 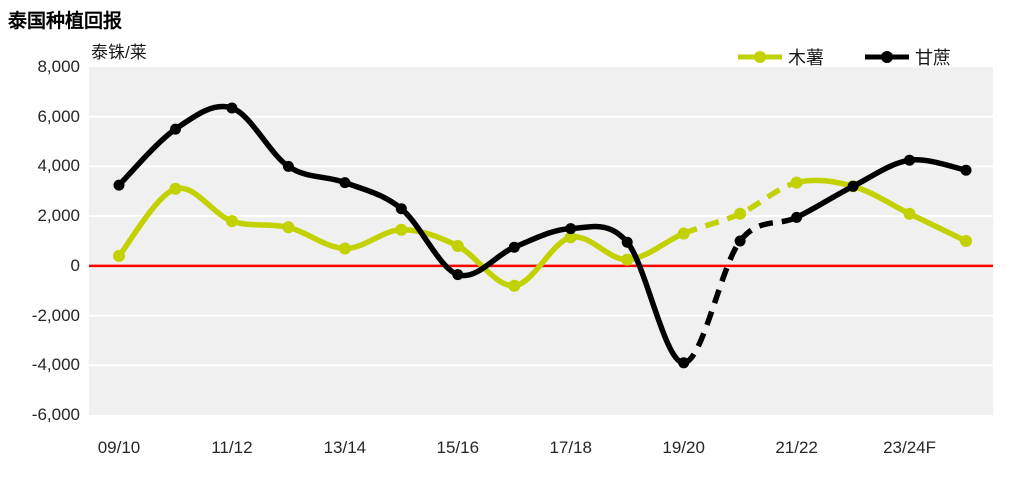 I want to click on cassava-line-swatch-icon, so click(x=760, y=57).